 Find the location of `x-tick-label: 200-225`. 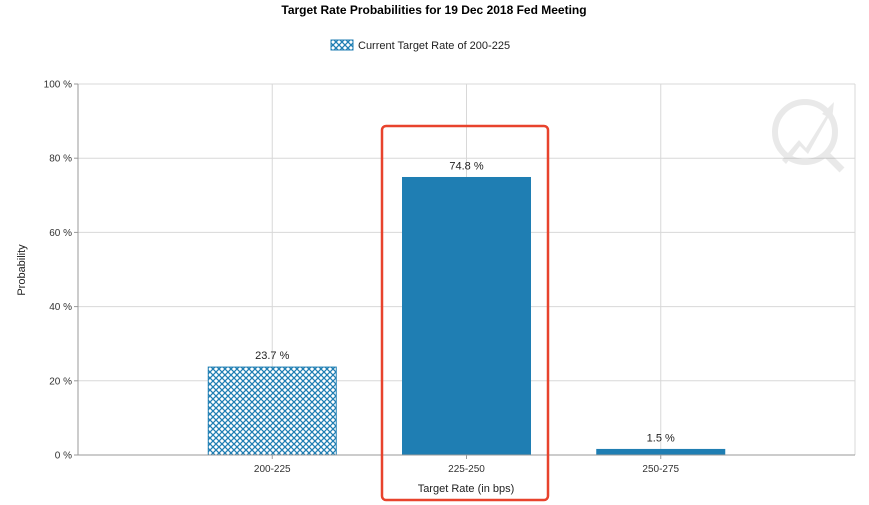

x-tick-label: 200-225 is located at coordinates (272, 469).